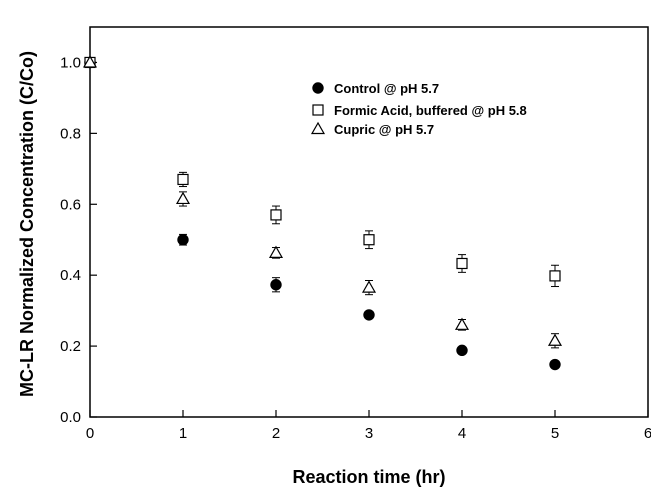 Image resolution: width=651 pixels, height=488 pixels. Describe the element at coordinates (183, 433) in the screenshot. I see `x-tick-label: 1` at that location.